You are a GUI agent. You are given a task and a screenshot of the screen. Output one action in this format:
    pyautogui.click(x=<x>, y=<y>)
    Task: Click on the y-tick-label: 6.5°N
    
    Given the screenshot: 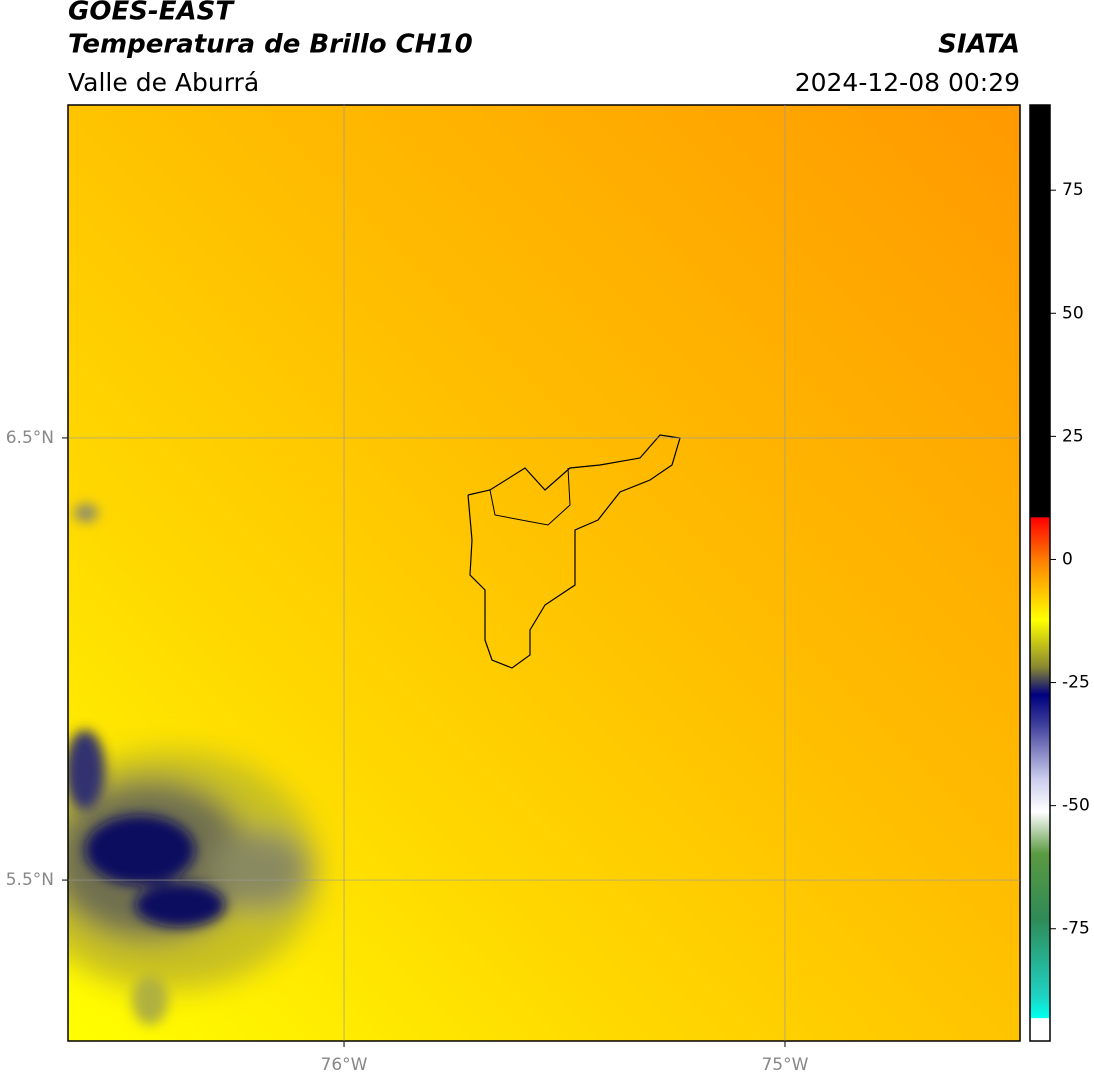 What is the action you would take?
    pyautogui.click(x=30, y=438)
    